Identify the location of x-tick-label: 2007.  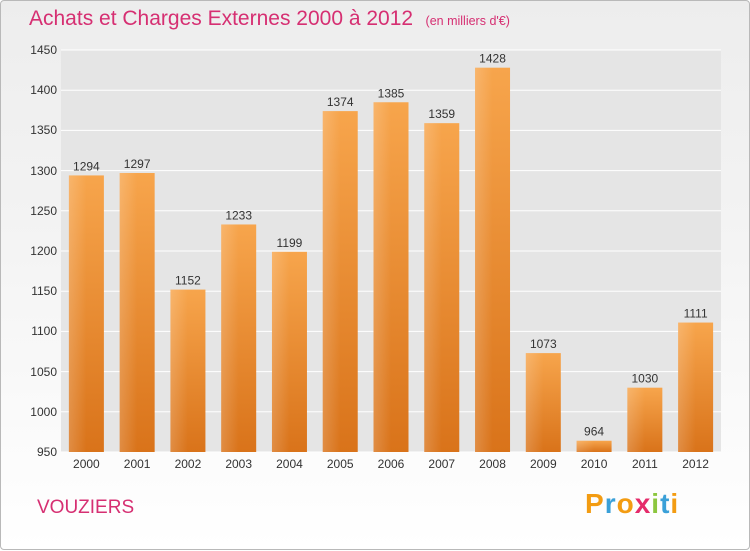
(442, 464).